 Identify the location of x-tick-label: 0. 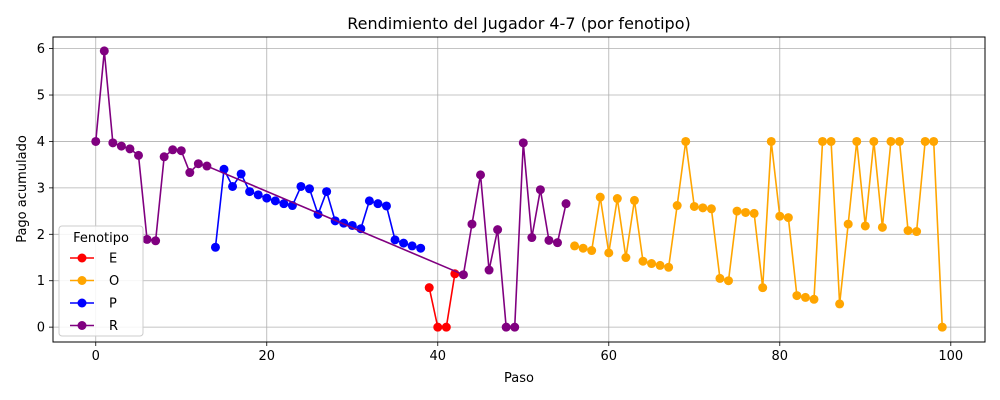
(96, 356).